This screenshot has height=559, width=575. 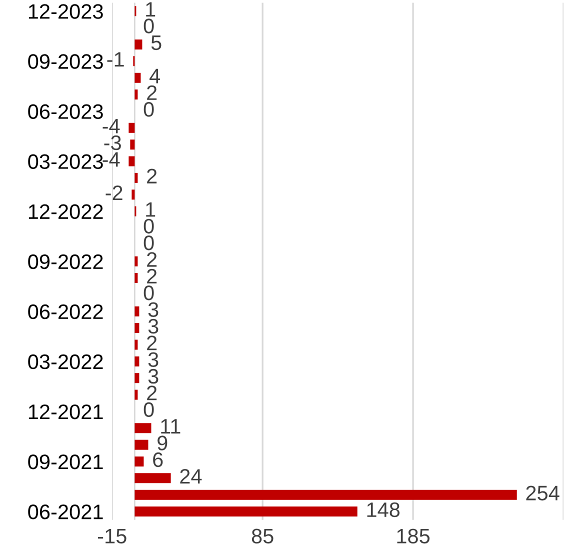 What do you see at coordinates (383, 510) in the screenshot?
I see `data-label: 148` at bounding box center [383, 510].